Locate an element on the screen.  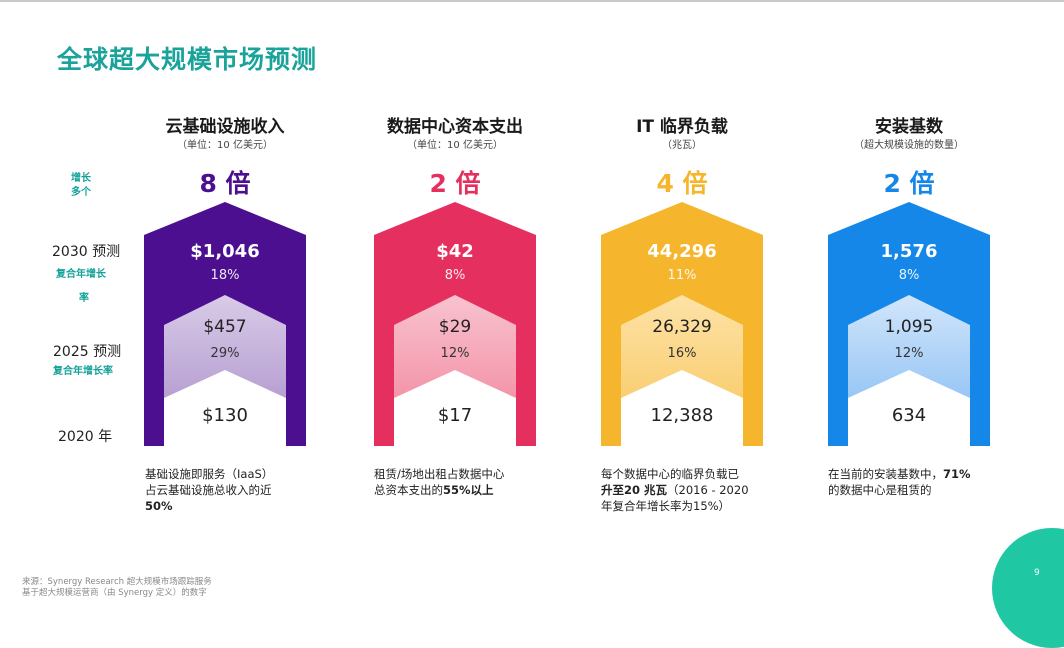
value-2020: 12,388 is located at coordinates (682, 415).